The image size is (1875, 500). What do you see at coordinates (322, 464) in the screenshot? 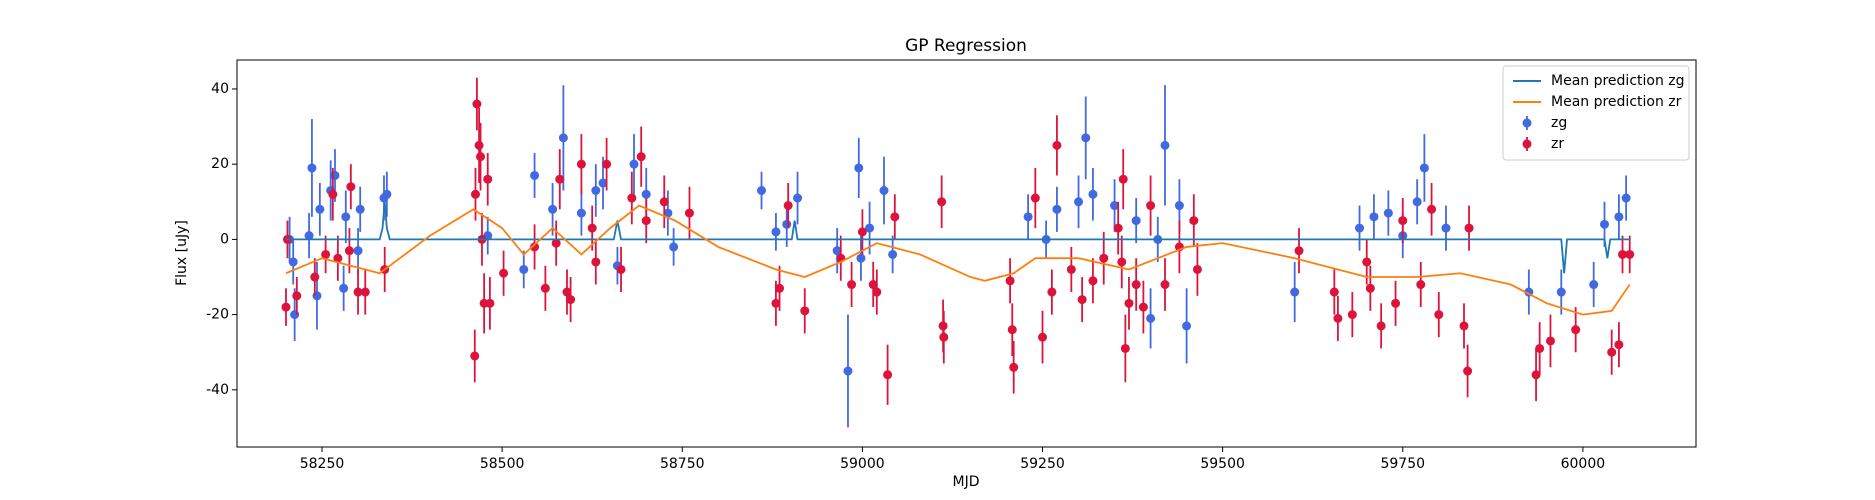
I see `x-tick-label: 58250` at bounding box center [322, 464].